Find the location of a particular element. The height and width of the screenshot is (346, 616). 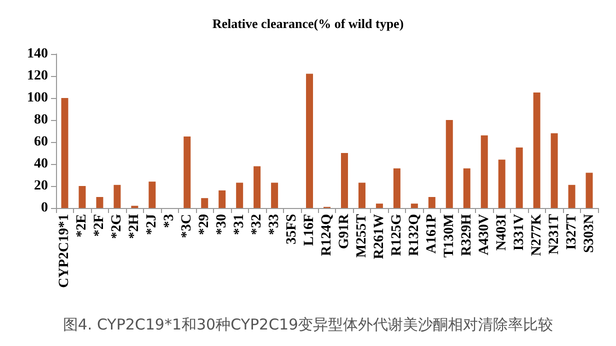

x-tick-label: *32 is located at coordinates (257, 224).